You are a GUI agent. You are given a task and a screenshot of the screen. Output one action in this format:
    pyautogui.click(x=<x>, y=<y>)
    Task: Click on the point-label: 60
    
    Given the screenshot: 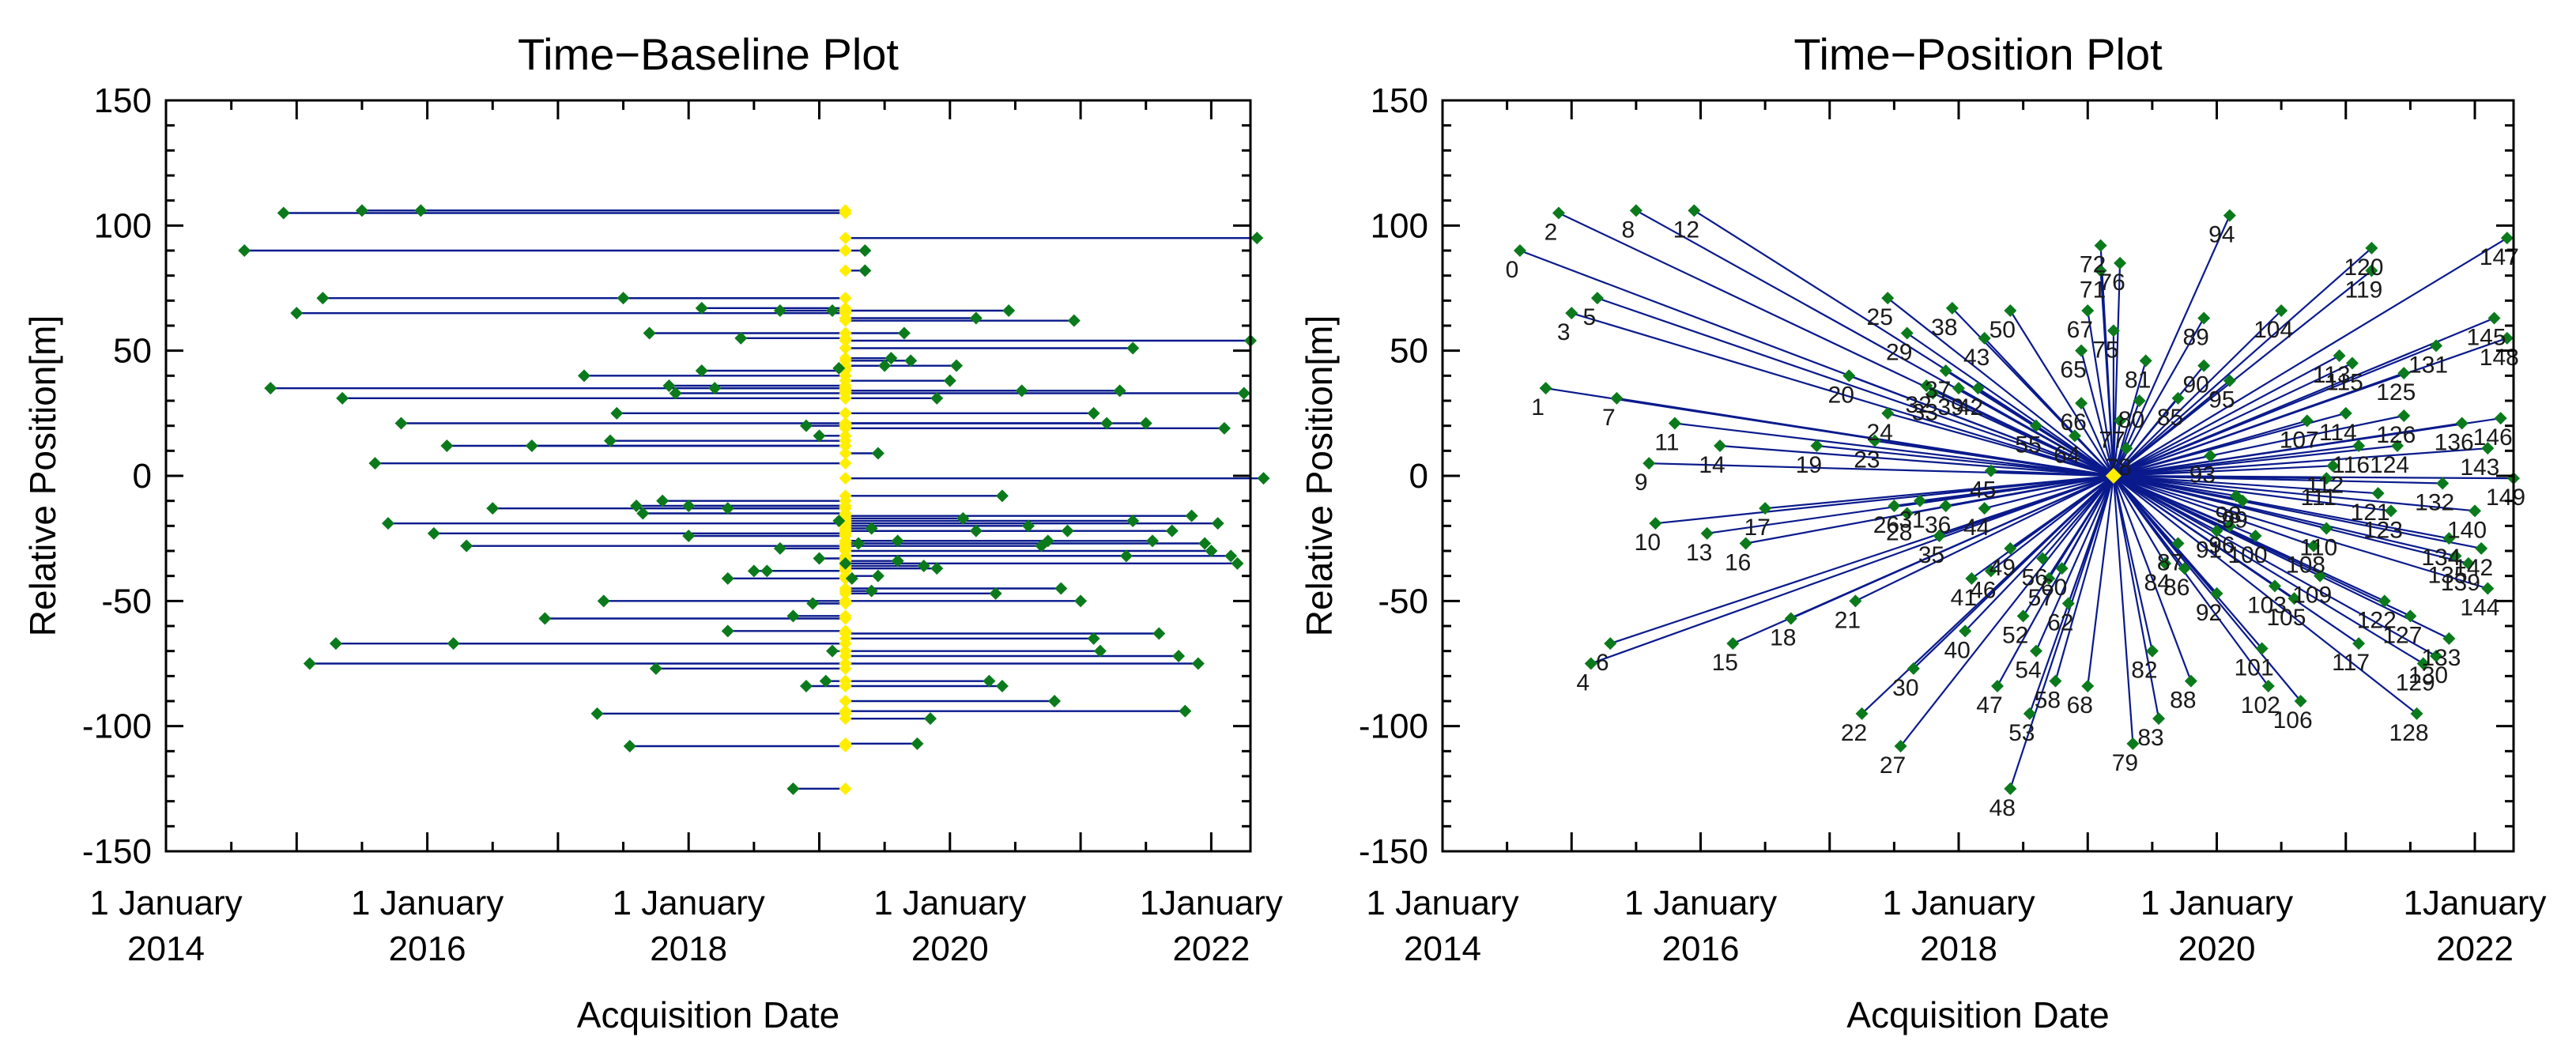 What is the action you would take?
    pyautogui.click(x=2054, y=588)
    